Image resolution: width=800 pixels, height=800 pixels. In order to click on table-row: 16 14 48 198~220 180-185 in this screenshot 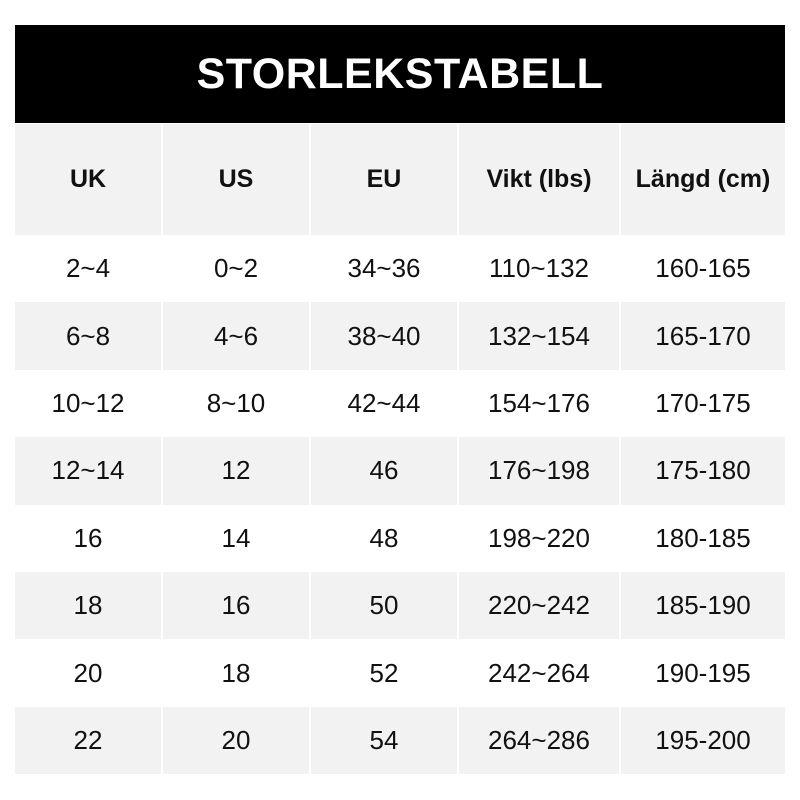, I will do `click(400, 538)`.